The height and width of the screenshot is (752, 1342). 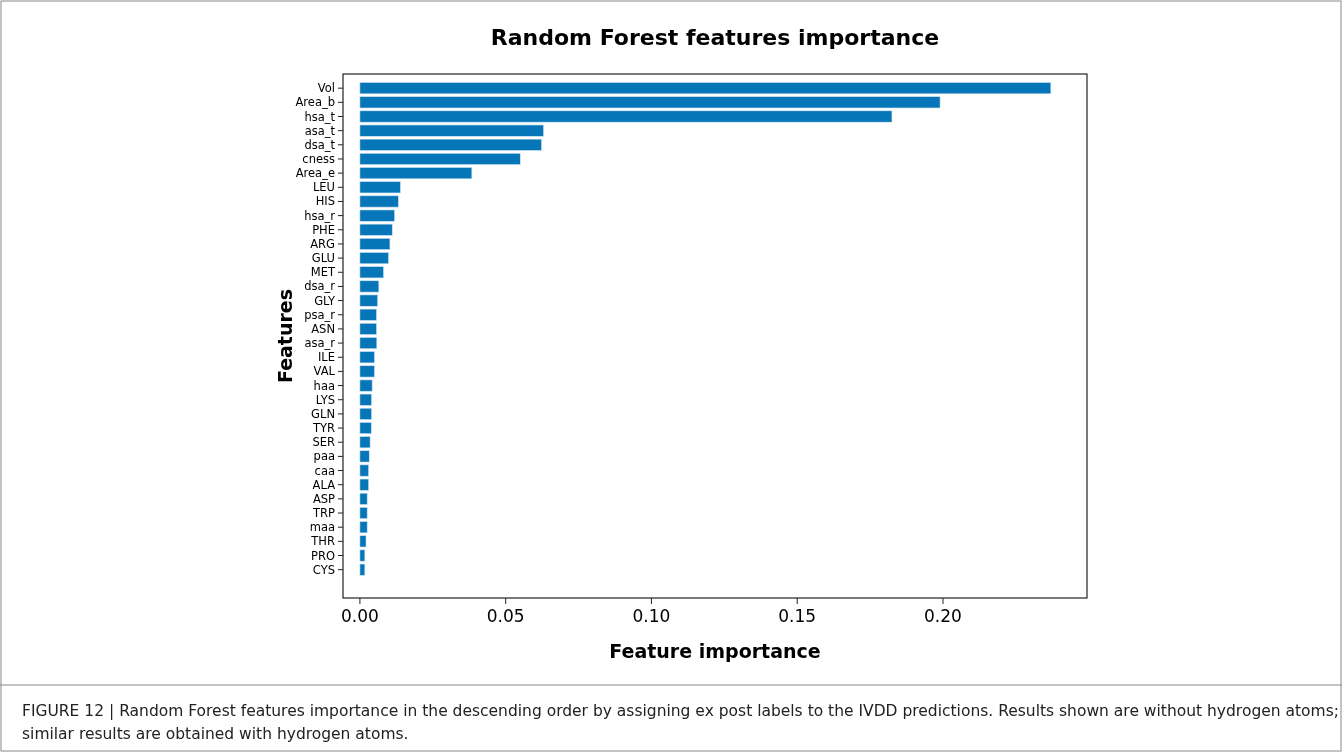 What do you see at coordinates (323, 442) in the screenshot?
I see `y-tick-label: SER` at bounding box center [323, 442].